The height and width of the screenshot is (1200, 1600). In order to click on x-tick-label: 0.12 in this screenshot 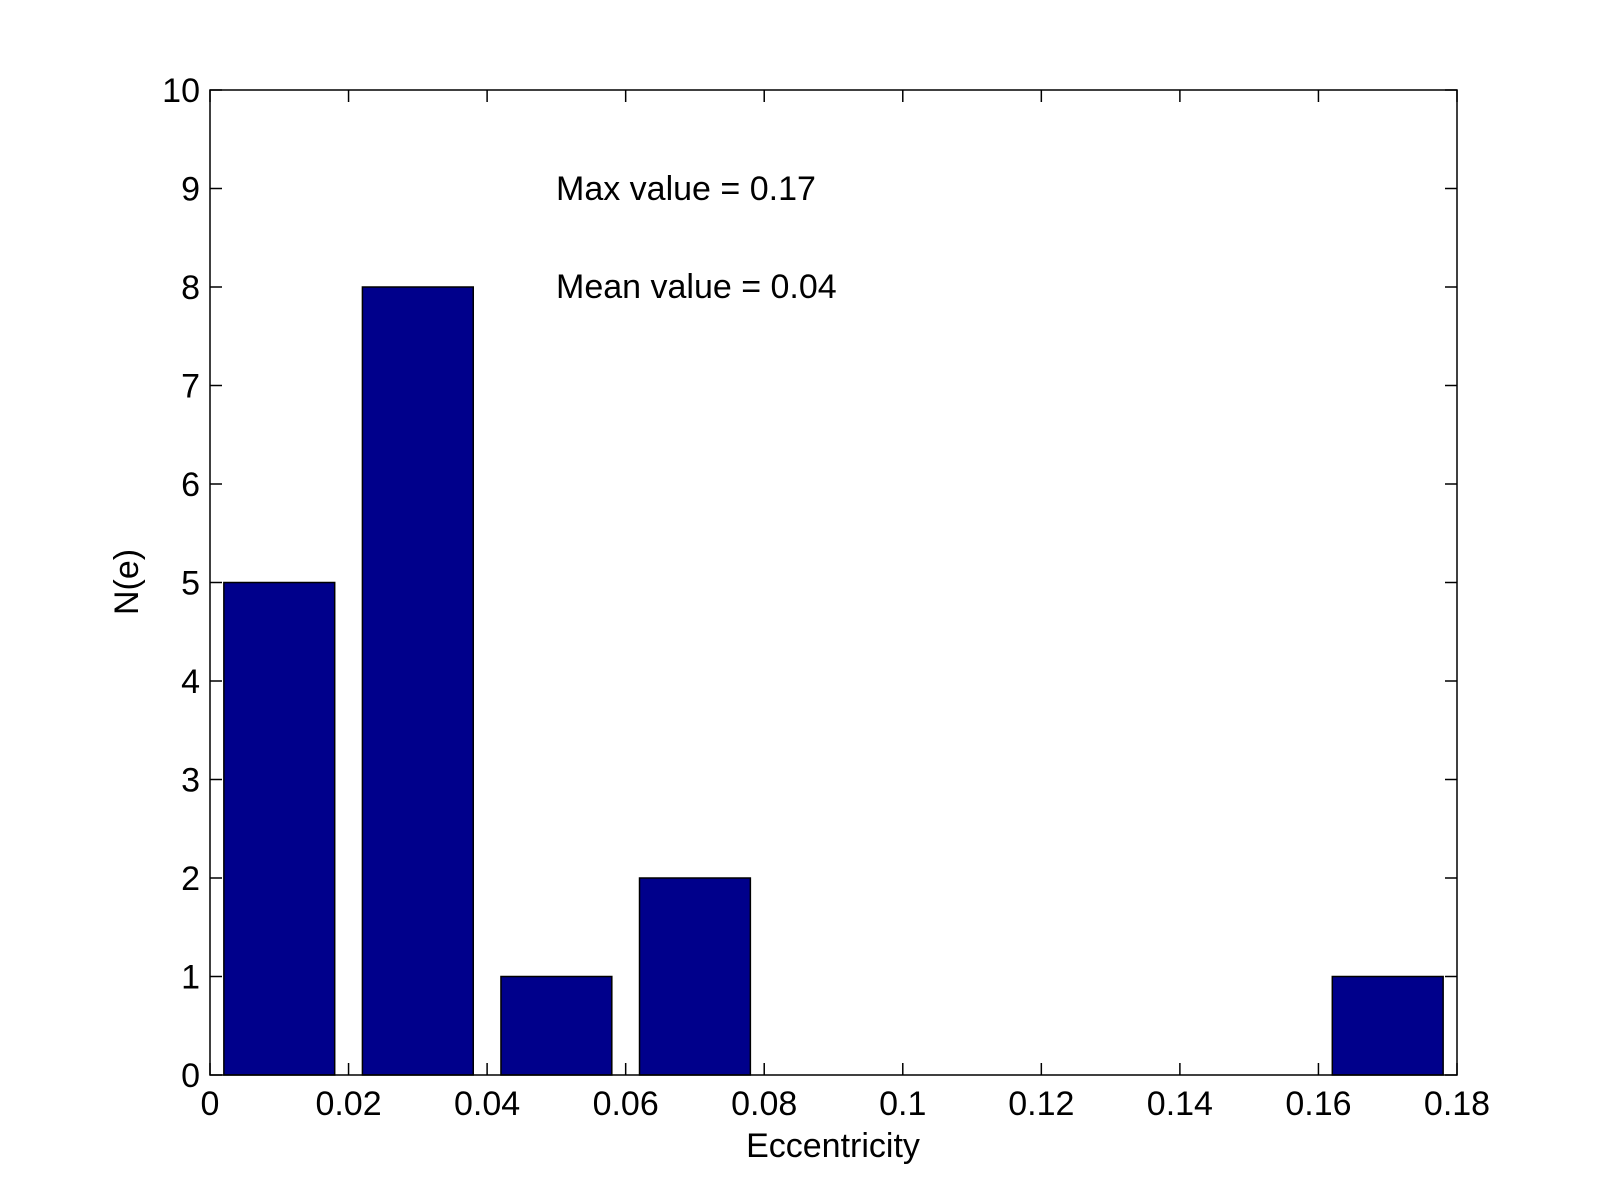, I will do `click(1041, 1104)`.